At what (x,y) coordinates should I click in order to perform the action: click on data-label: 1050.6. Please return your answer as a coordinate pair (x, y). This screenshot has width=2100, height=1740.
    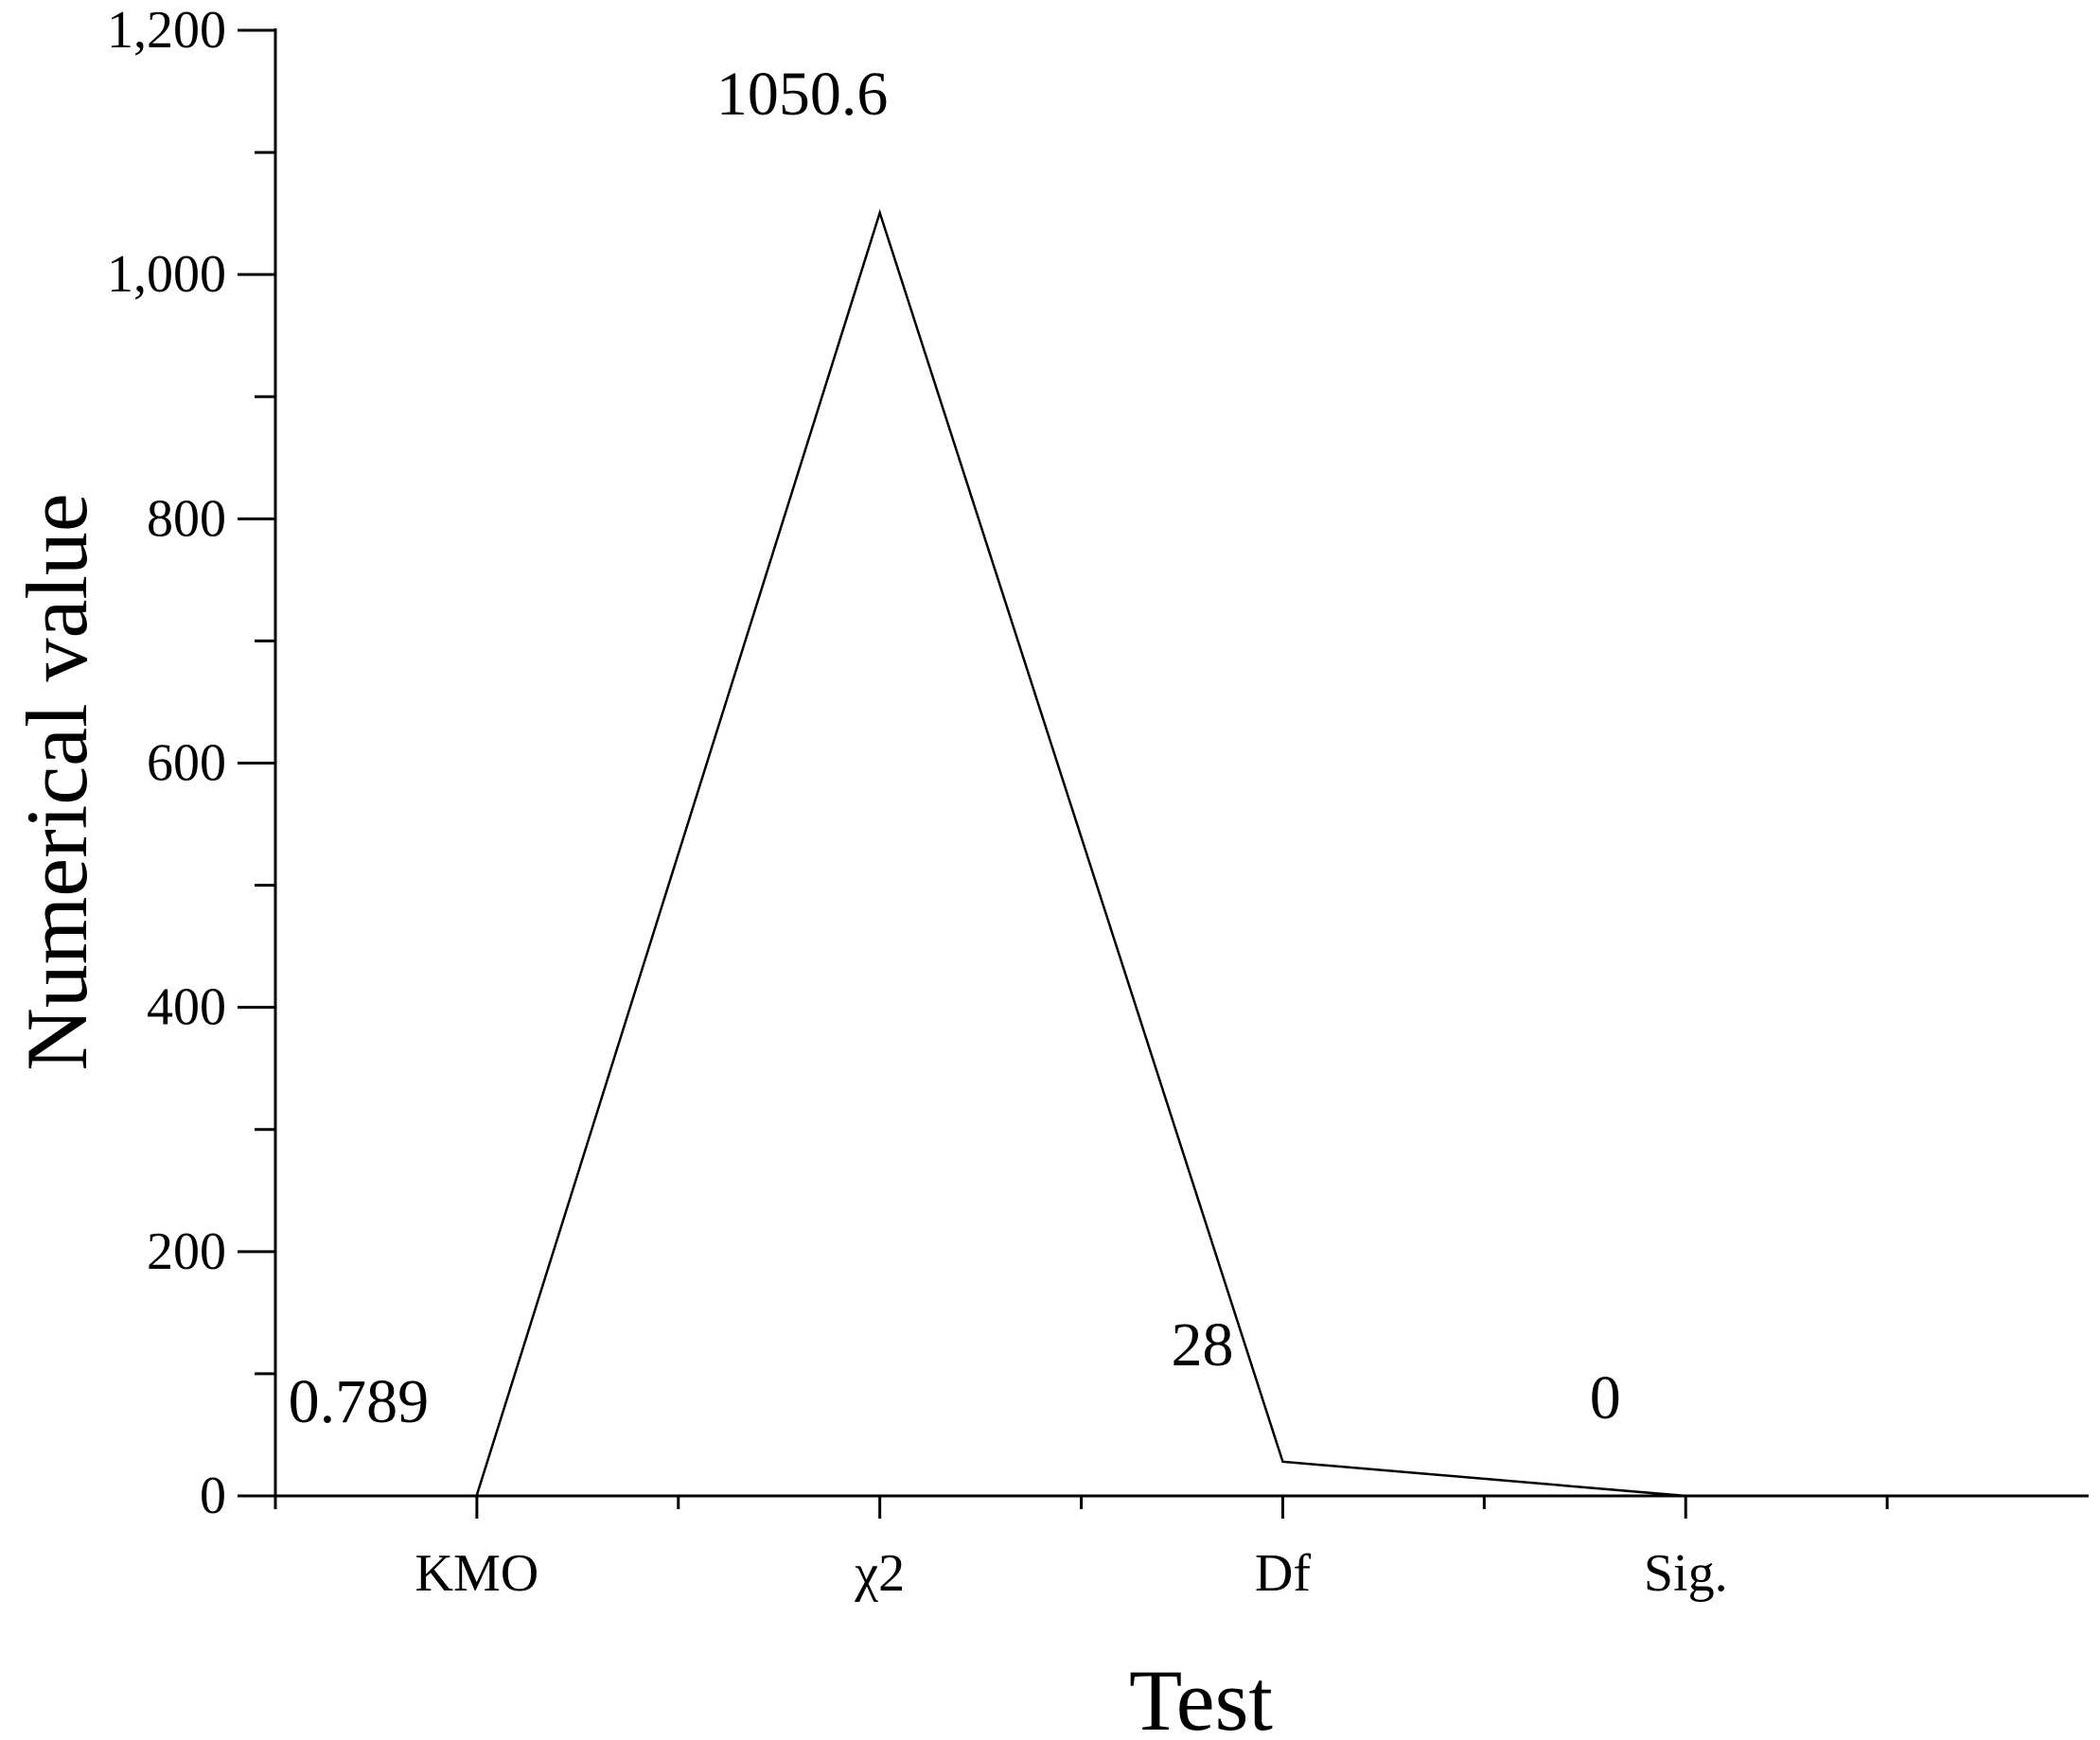
    Looking at the image, I should click on (802, 94).